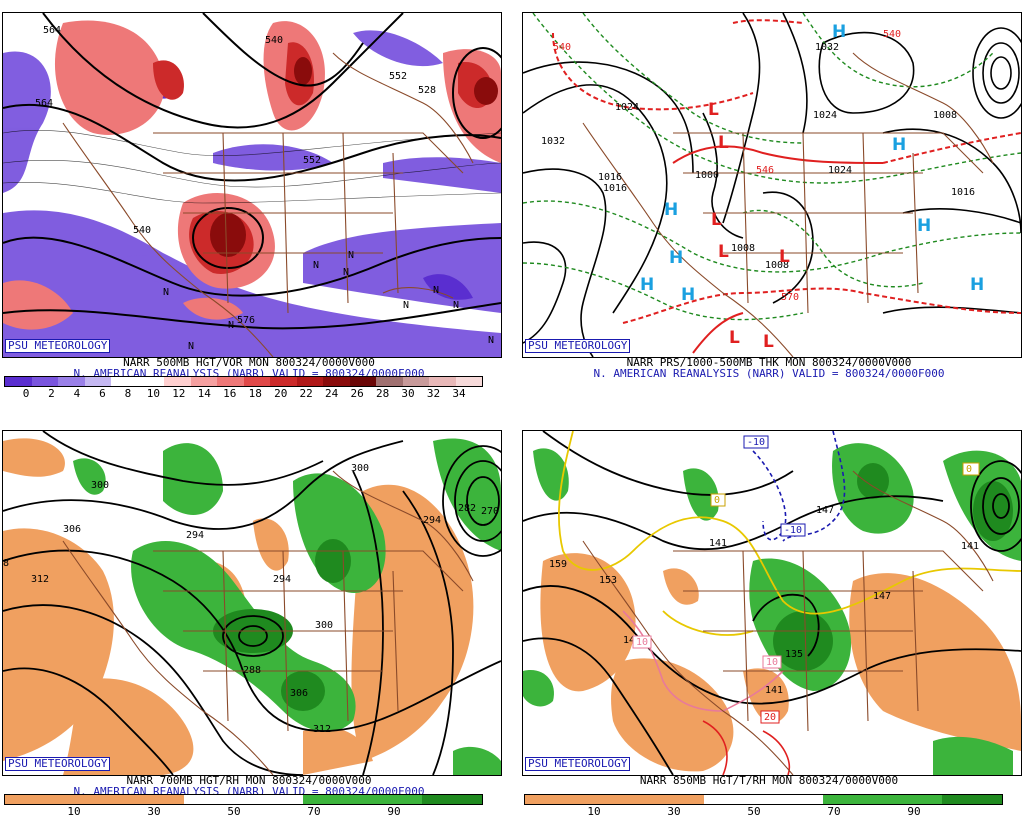 The height and width of the screenshot is (819, 1024). Describe the element at coordinates (102, 393) in the screenshot. I see `colorbar-tick-label: 6` at that location.